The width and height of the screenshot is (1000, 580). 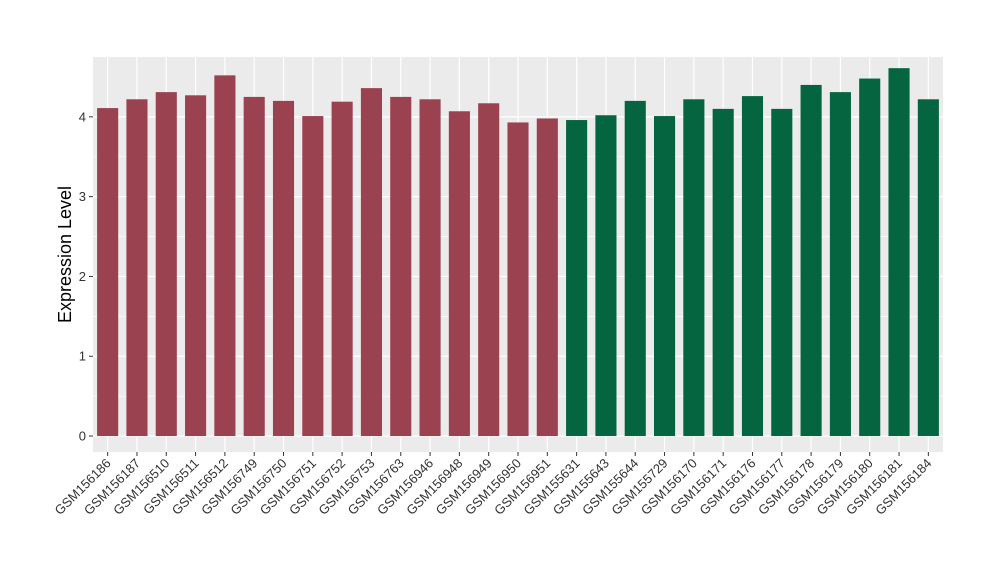 What do you see at coordinates (65, 254) in the screenshot?
I see `y-axis-title: Expression Level` at bounding box center [65, 254].